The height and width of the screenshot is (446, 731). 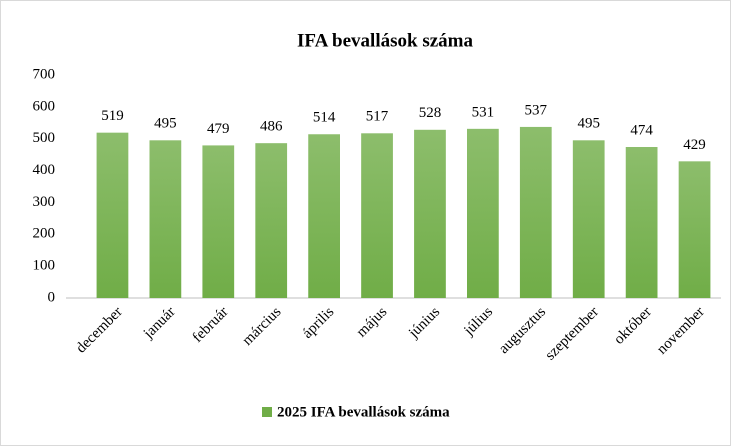 What do you see at coordinates (44, 74) in the screenshot?
I see `y-tick-label: 700` at bounding box center [44, 74].